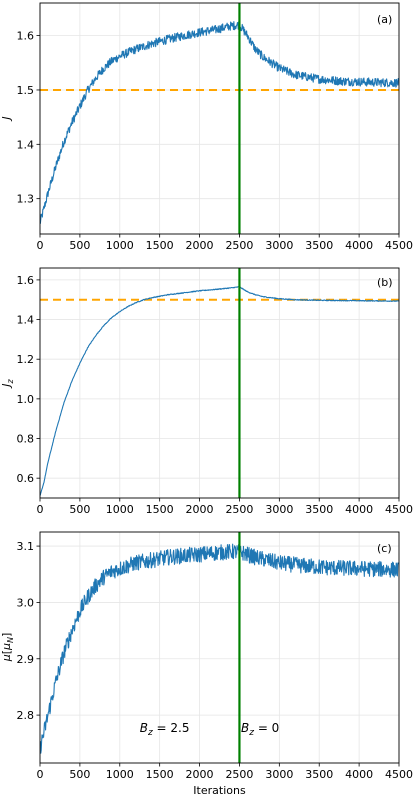 Image resolution: width=415 pixels, height=801 pixels. I want to click on y-tick-label: 2.8, so click(26, 715).